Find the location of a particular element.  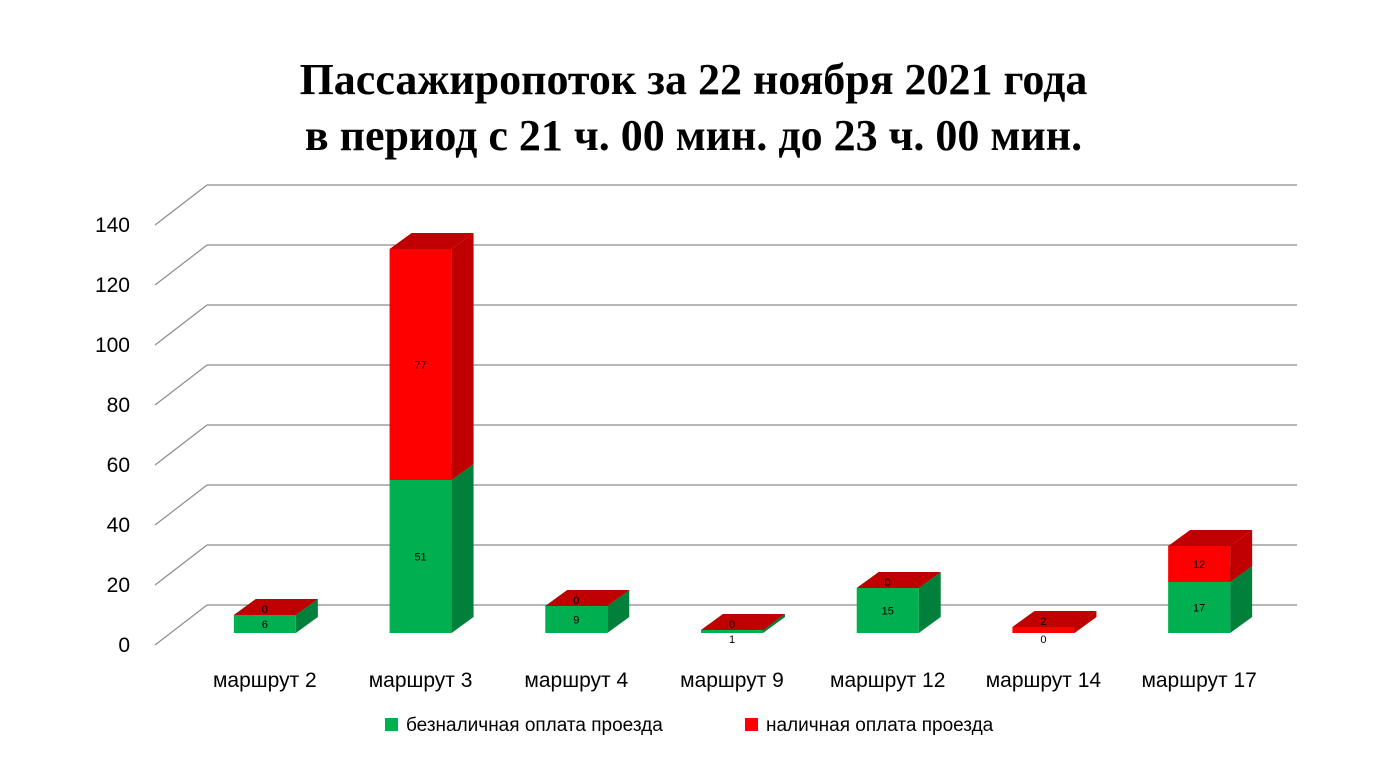

data-label: 9 is located at coordinates (576, 621).